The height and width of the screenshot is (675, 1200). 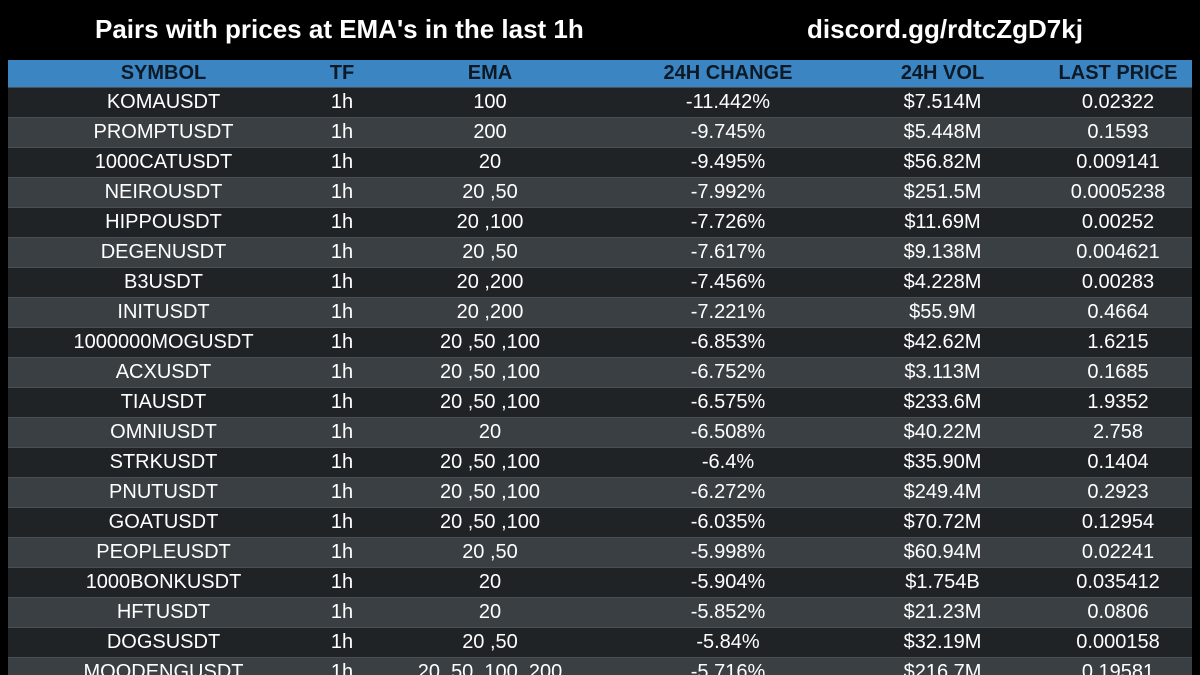 I want to click on volume-cell: $1.754B, so click(x=942, y=582).